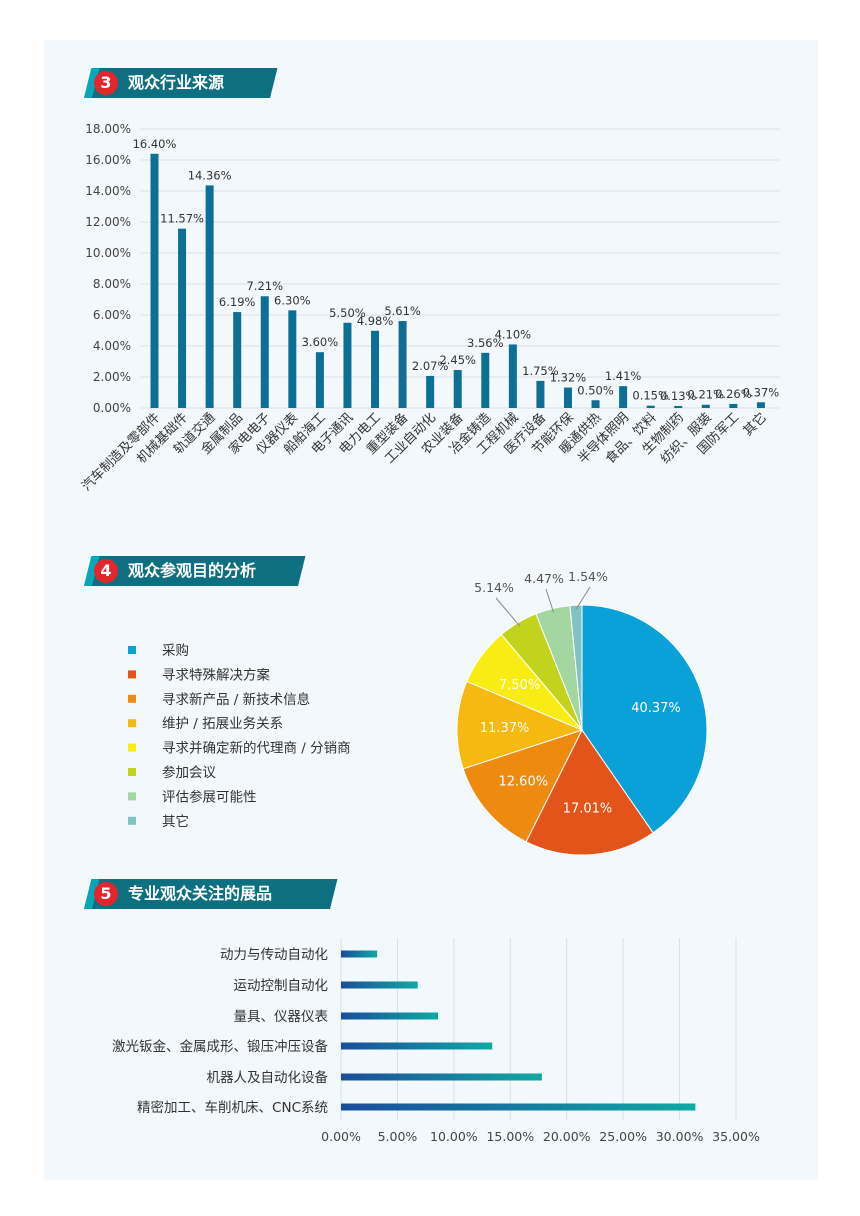  What do you see at coordinates (175, 651) in the screenshot?
I see `legend-label: 采购` at bounding box center [175, 651].